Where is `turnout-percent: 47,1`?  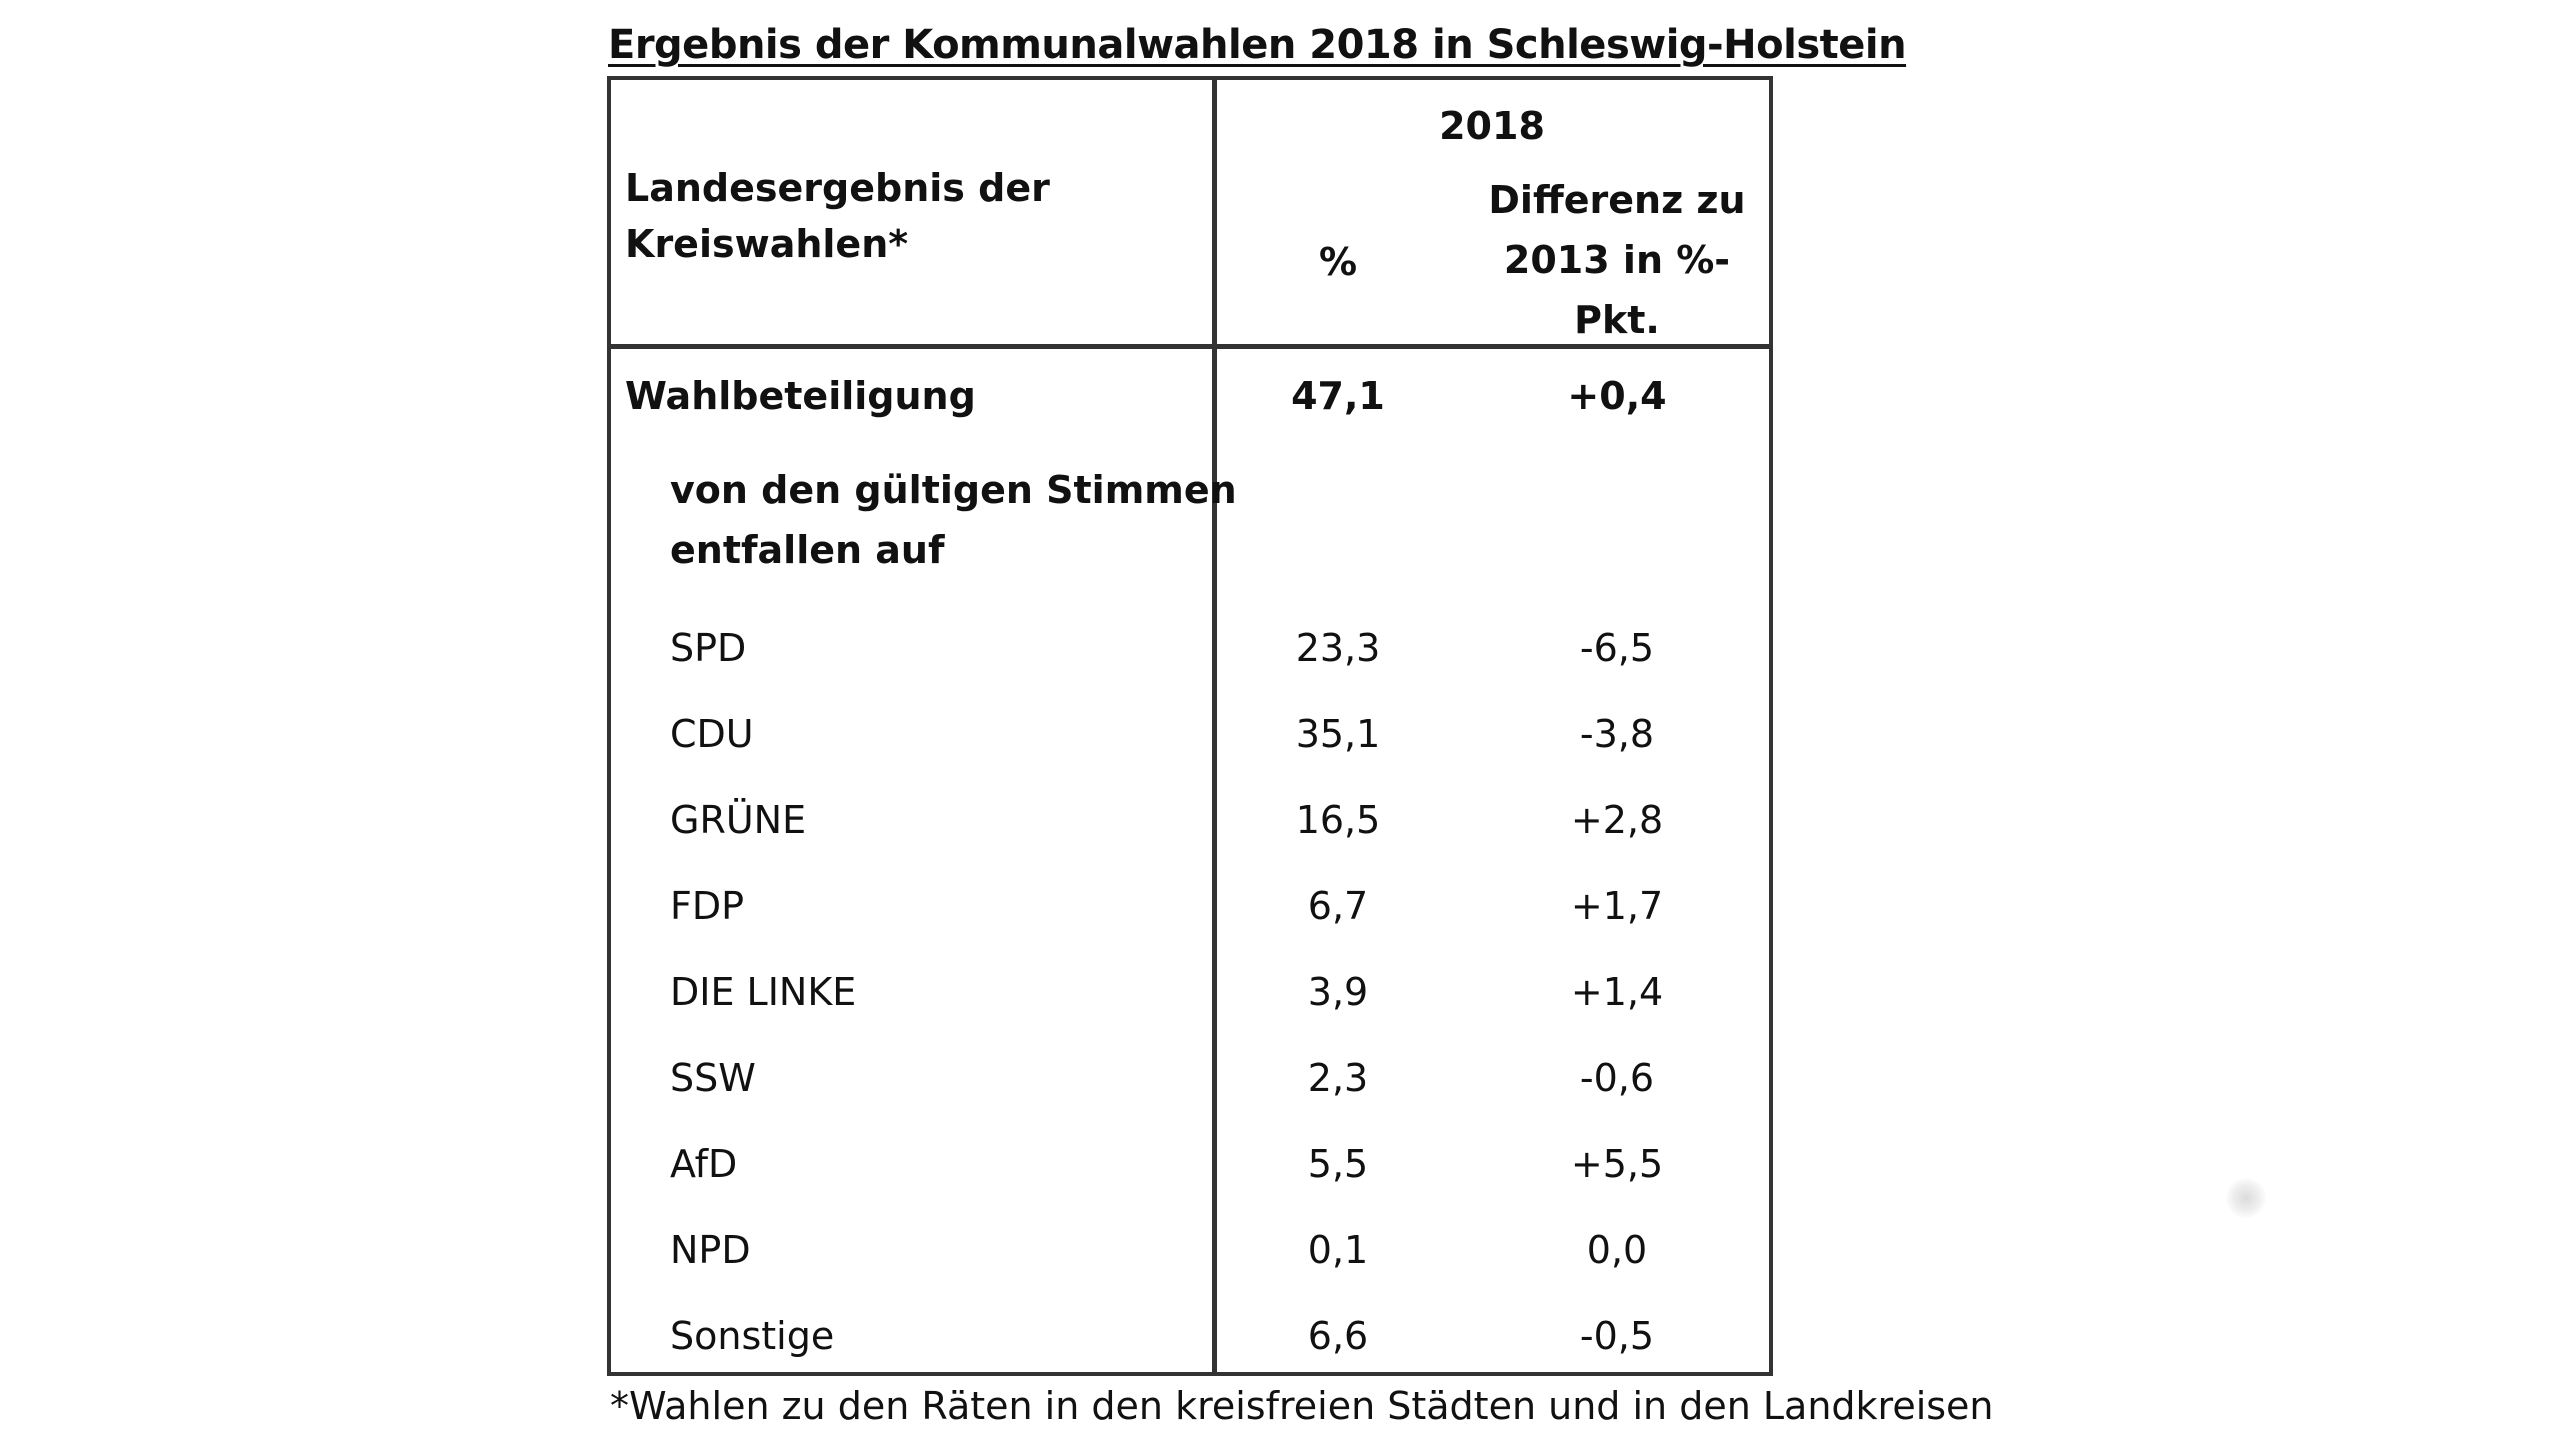
turnout-percent: 47,1 is located at coordinates (1338, 396).